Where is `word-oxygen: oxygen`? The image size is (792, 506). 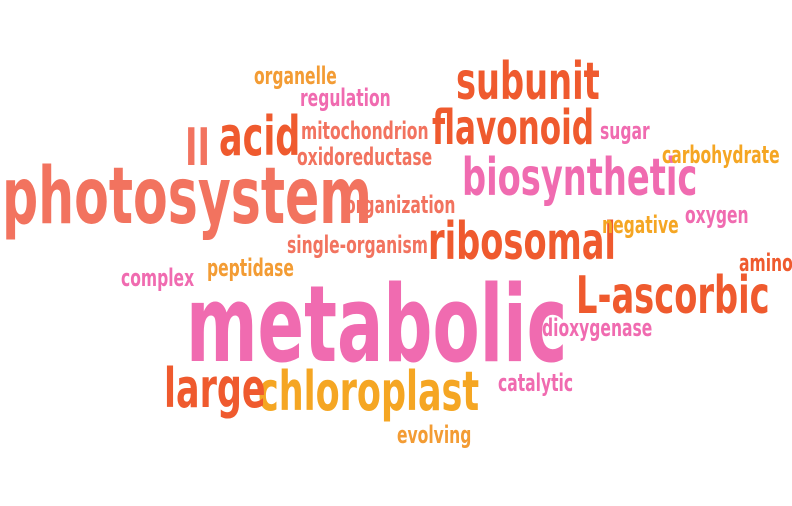 word-oxygen: oxygen is located at coordinates (717, 215).